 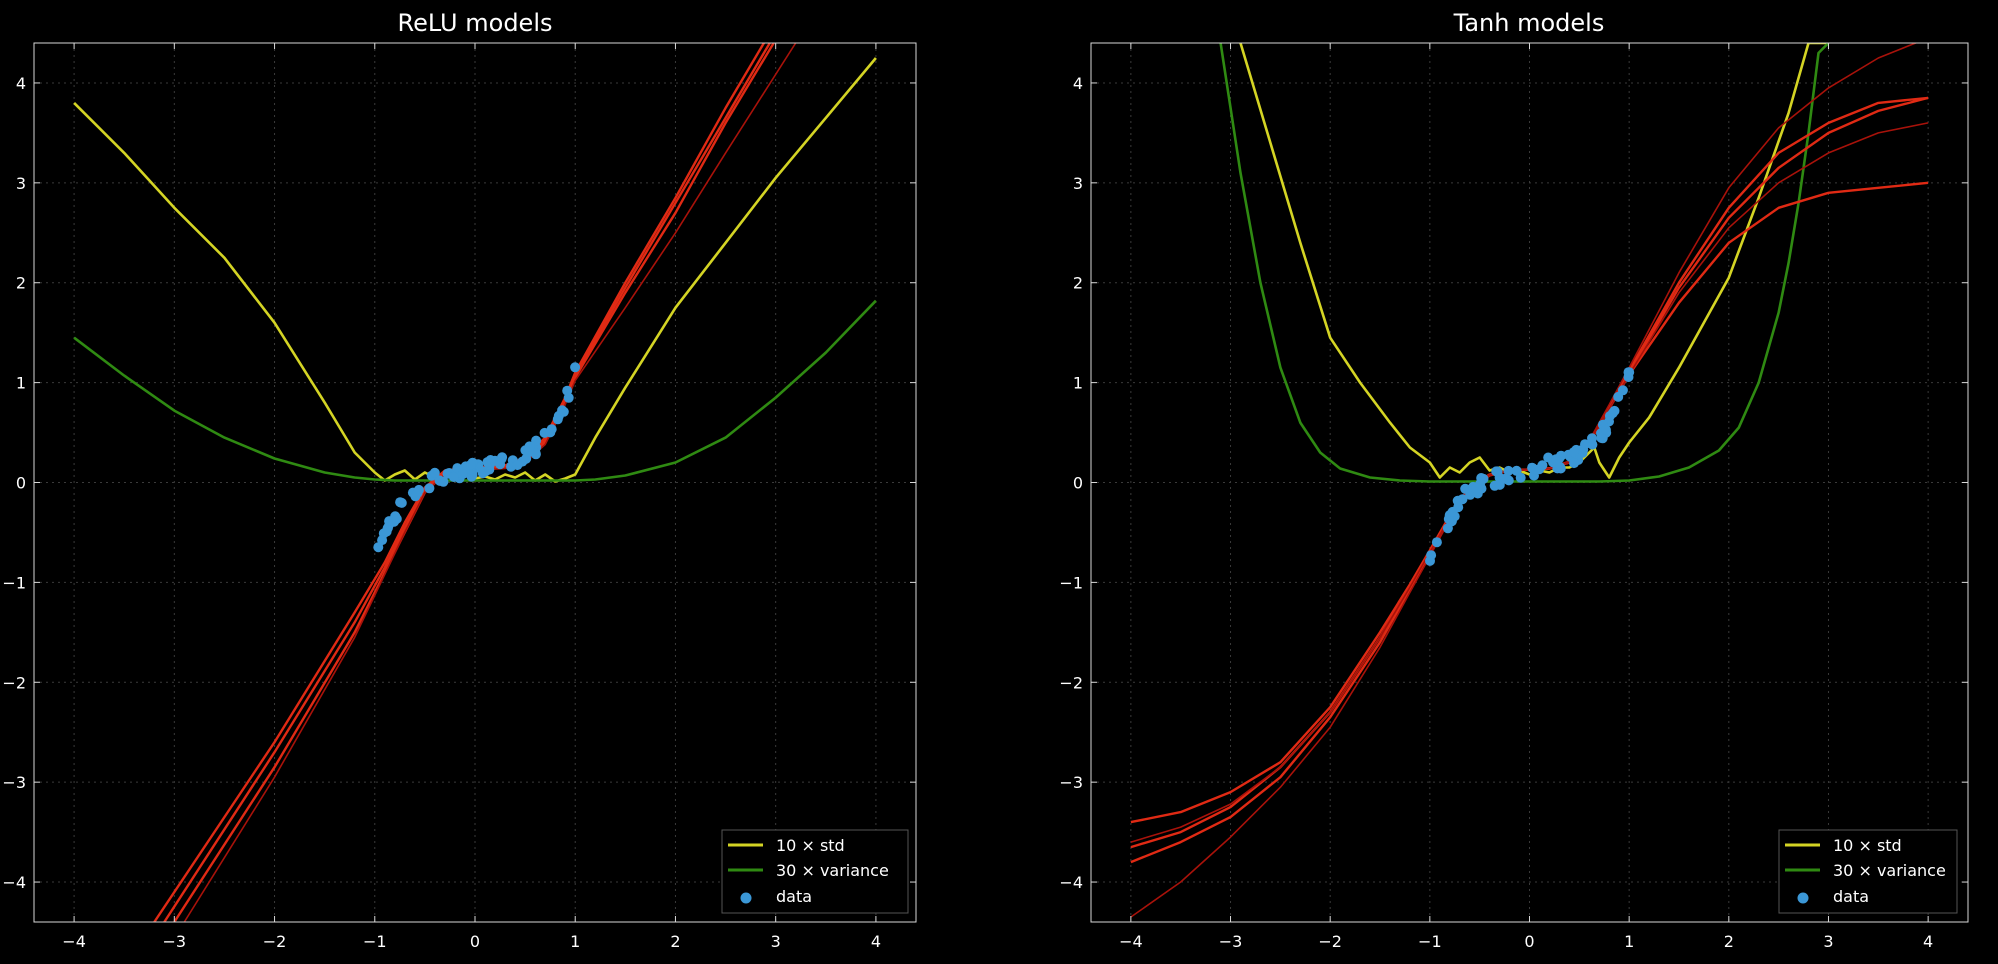 What do you see at coordinates (1828, 941) in the screenshot?
I see `tanh-xtick-label: 3` at bounding box center [1828, 941].